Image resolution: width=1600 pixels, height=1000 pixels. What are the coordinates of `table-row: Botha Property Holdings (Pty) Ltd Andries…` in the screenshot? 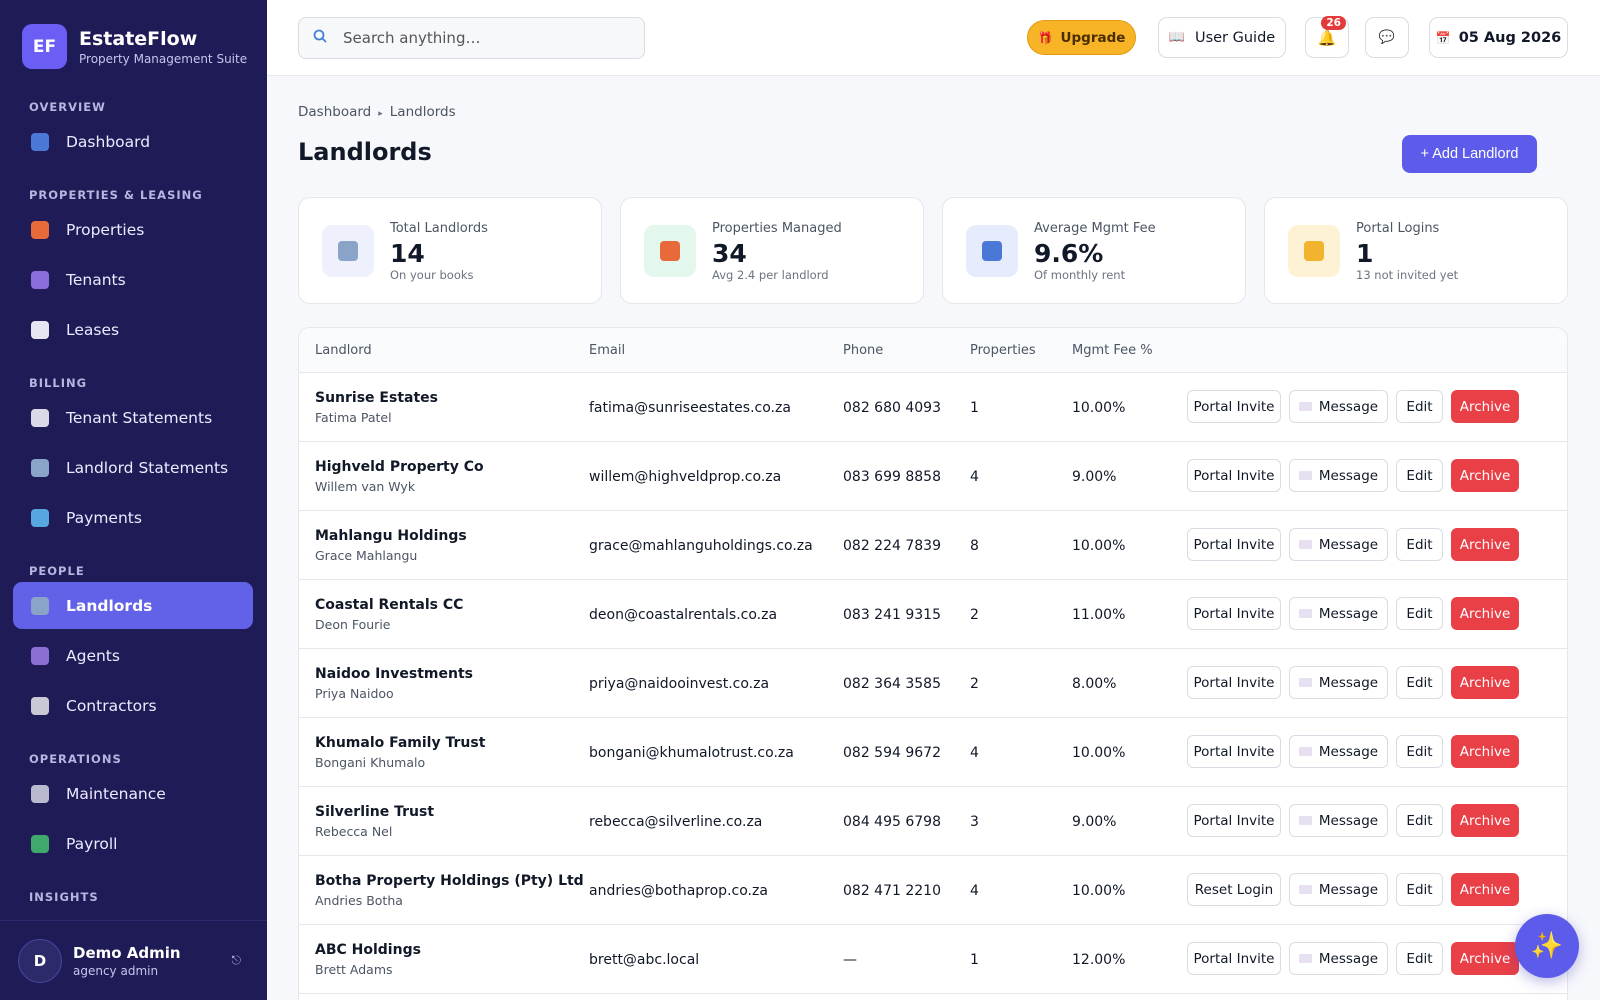 It's located at (933, 890).